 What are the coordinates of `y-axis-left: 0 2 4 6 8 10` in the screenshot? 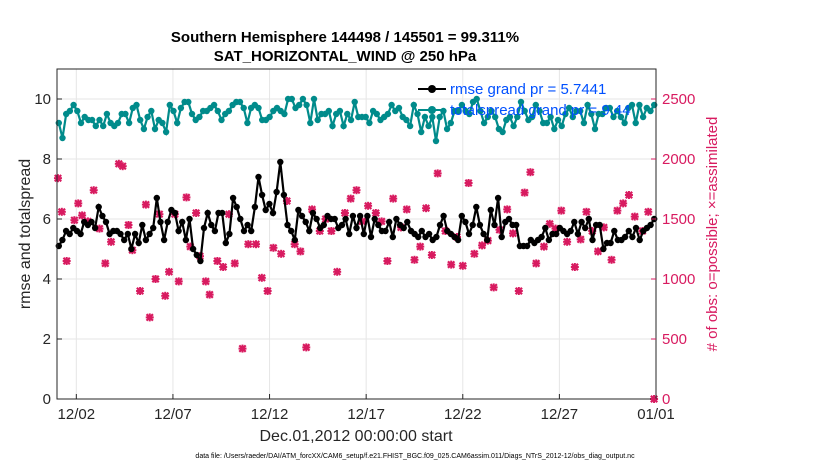 It's located at (48, 249).